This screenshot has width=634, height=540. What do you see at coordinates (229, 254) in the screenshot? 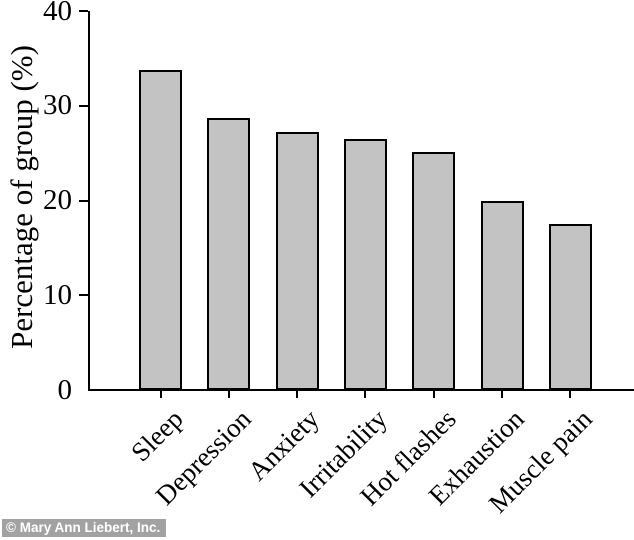
I see `bar-depression` at bounding box center [229, 254].